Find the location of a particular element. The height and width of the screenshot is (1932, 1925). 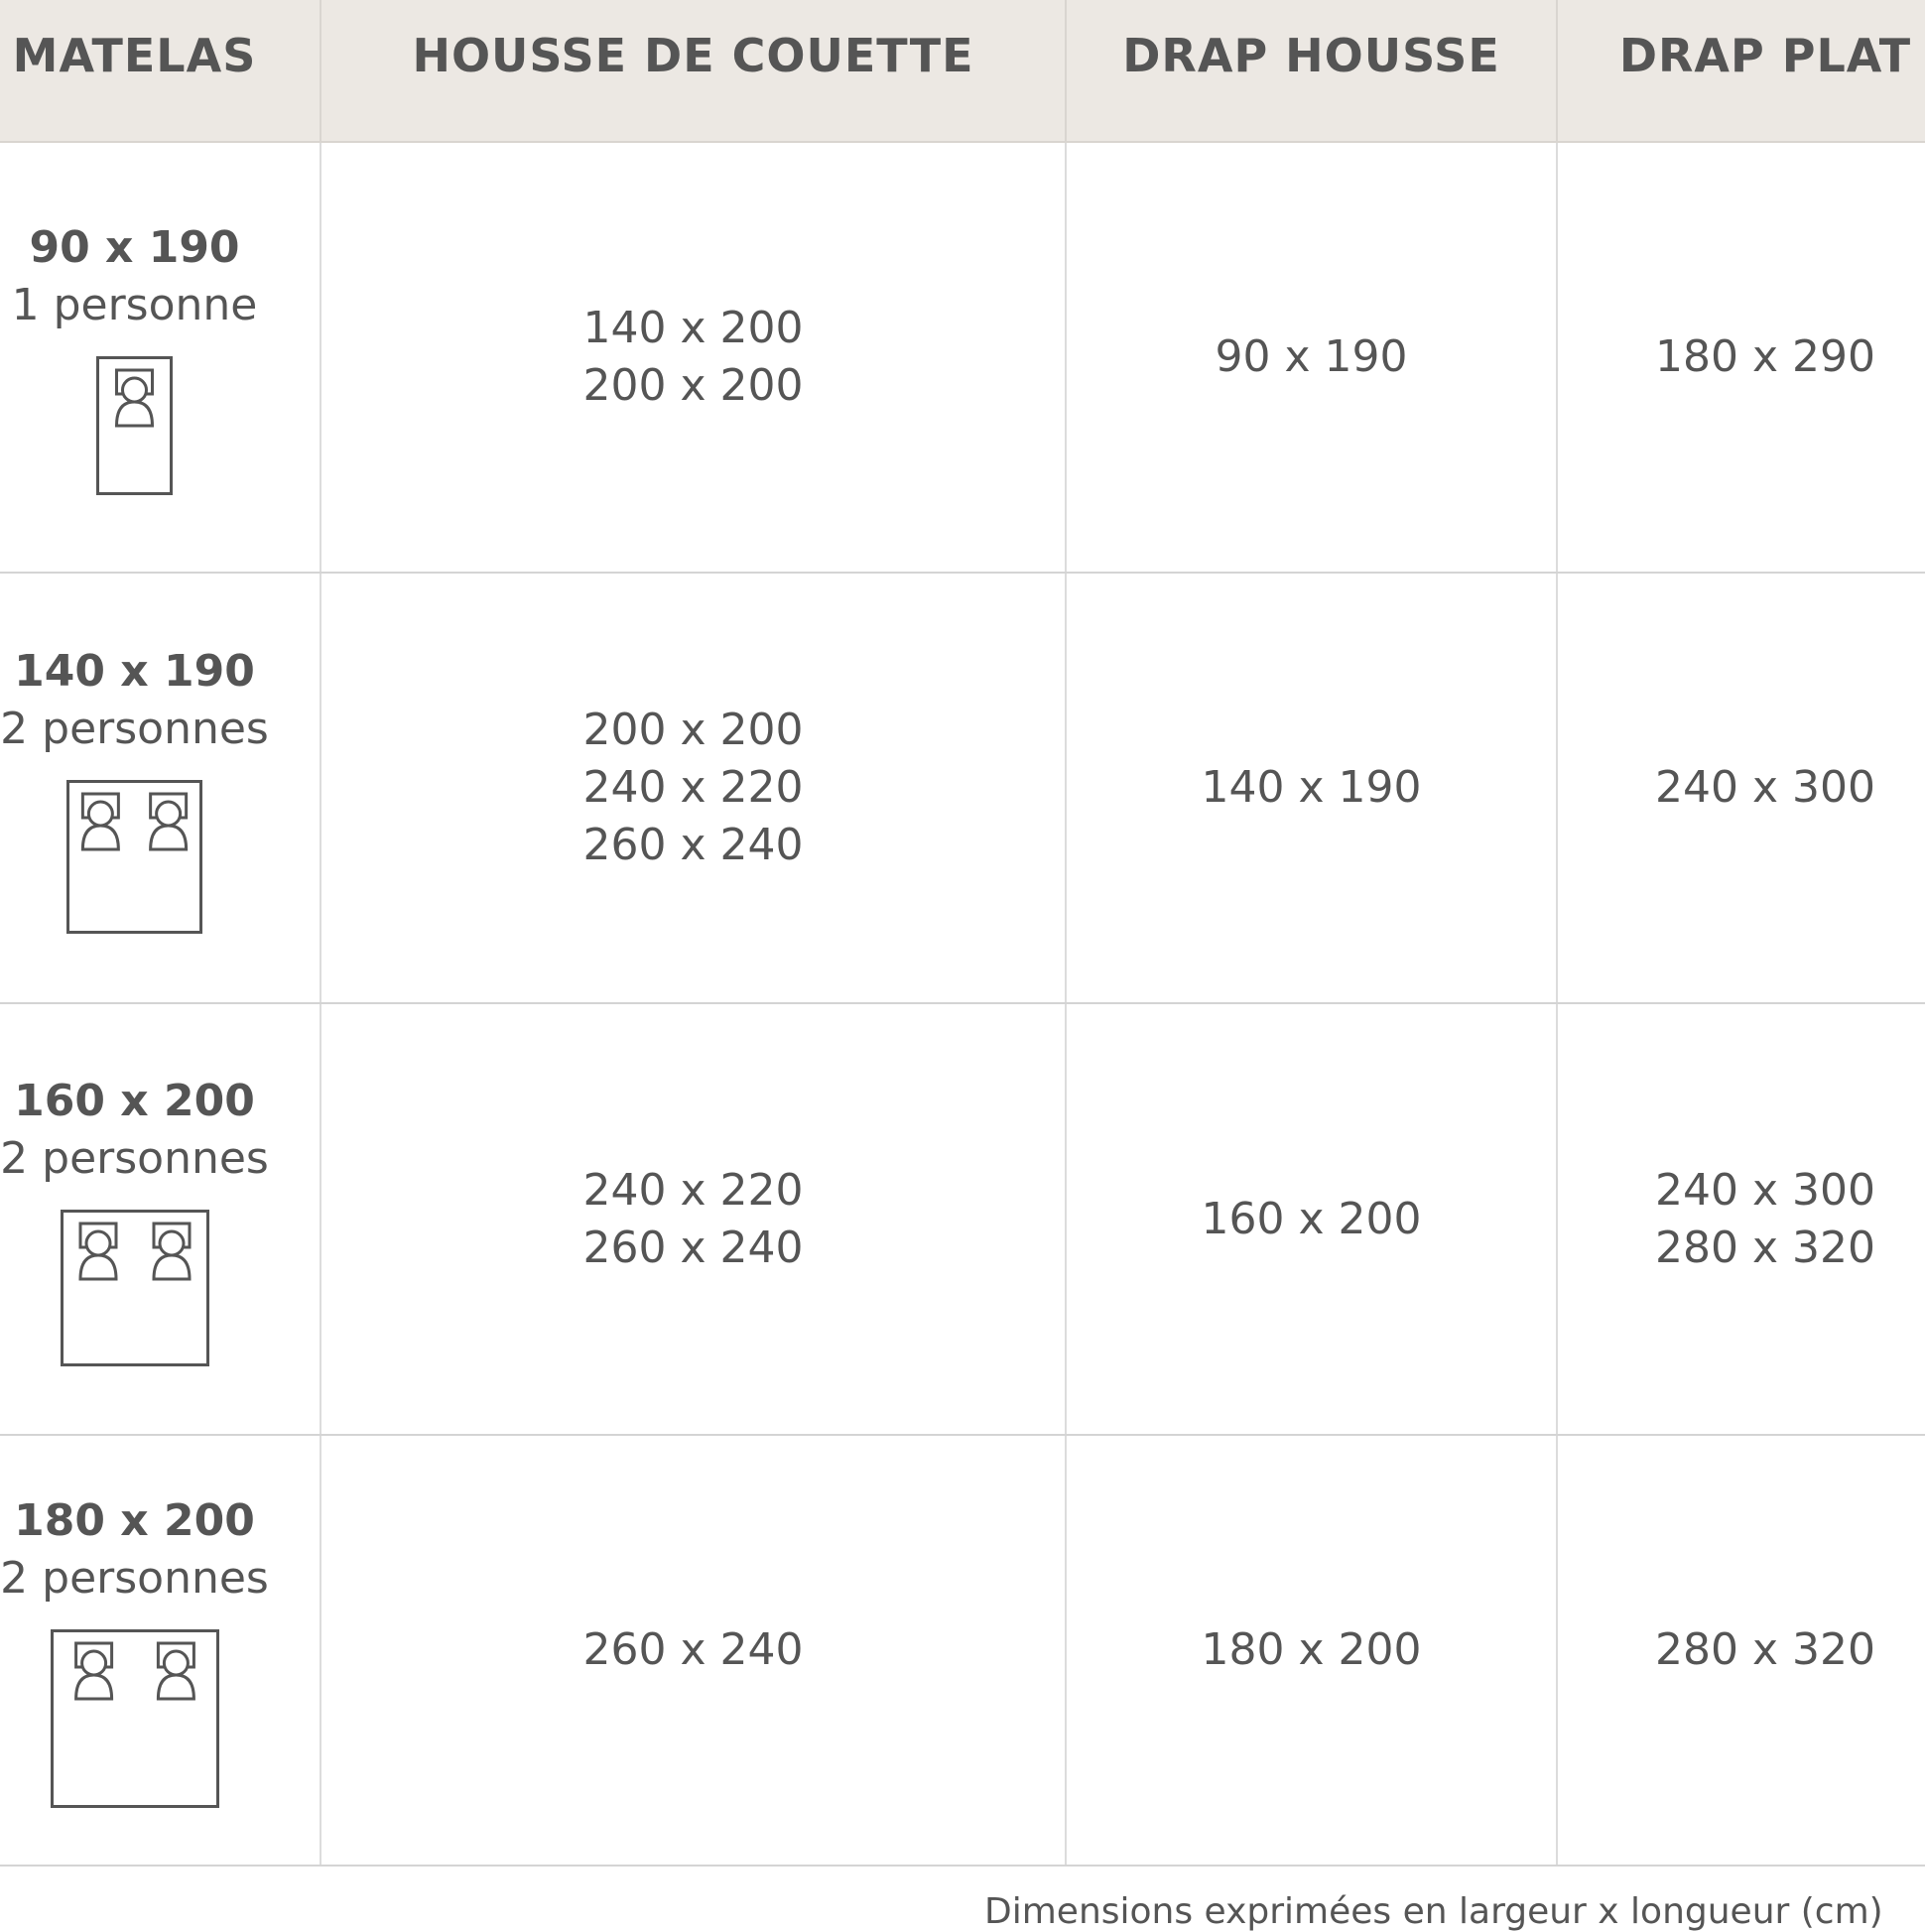

drap-housse-cell: 180 x 200 is located at coordinates (1312, 1651).